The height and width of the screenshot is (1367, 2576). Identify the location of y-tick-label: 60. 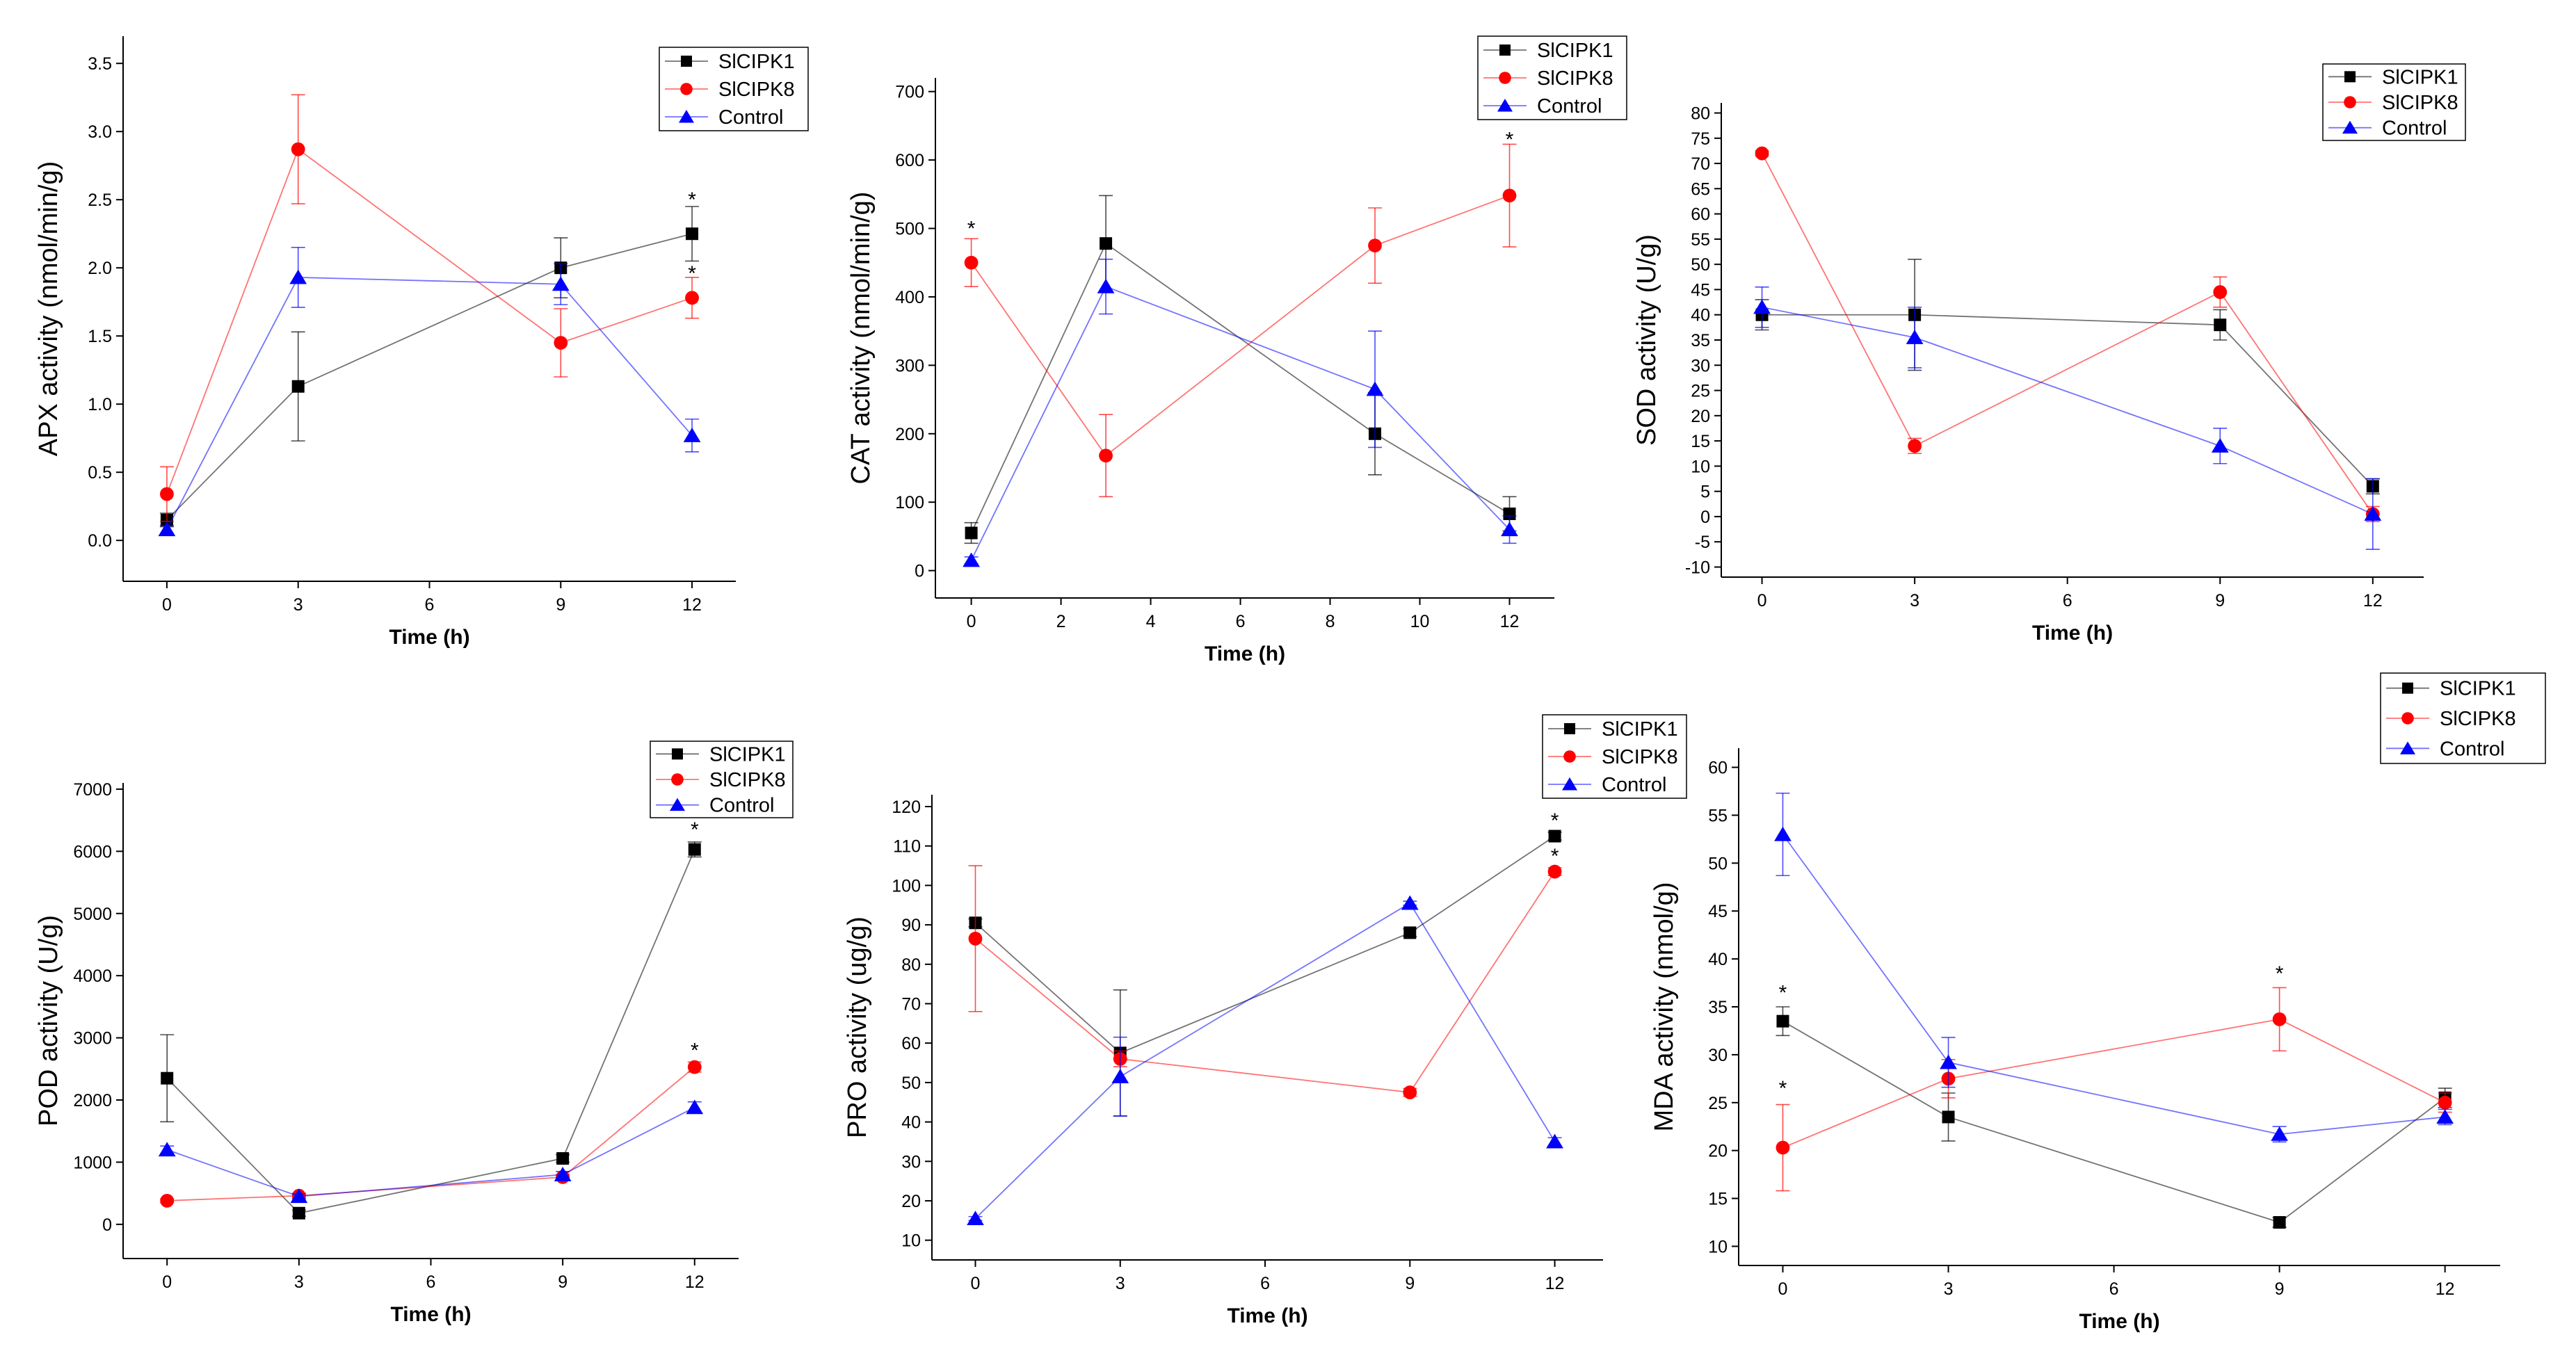
(1700, 215).